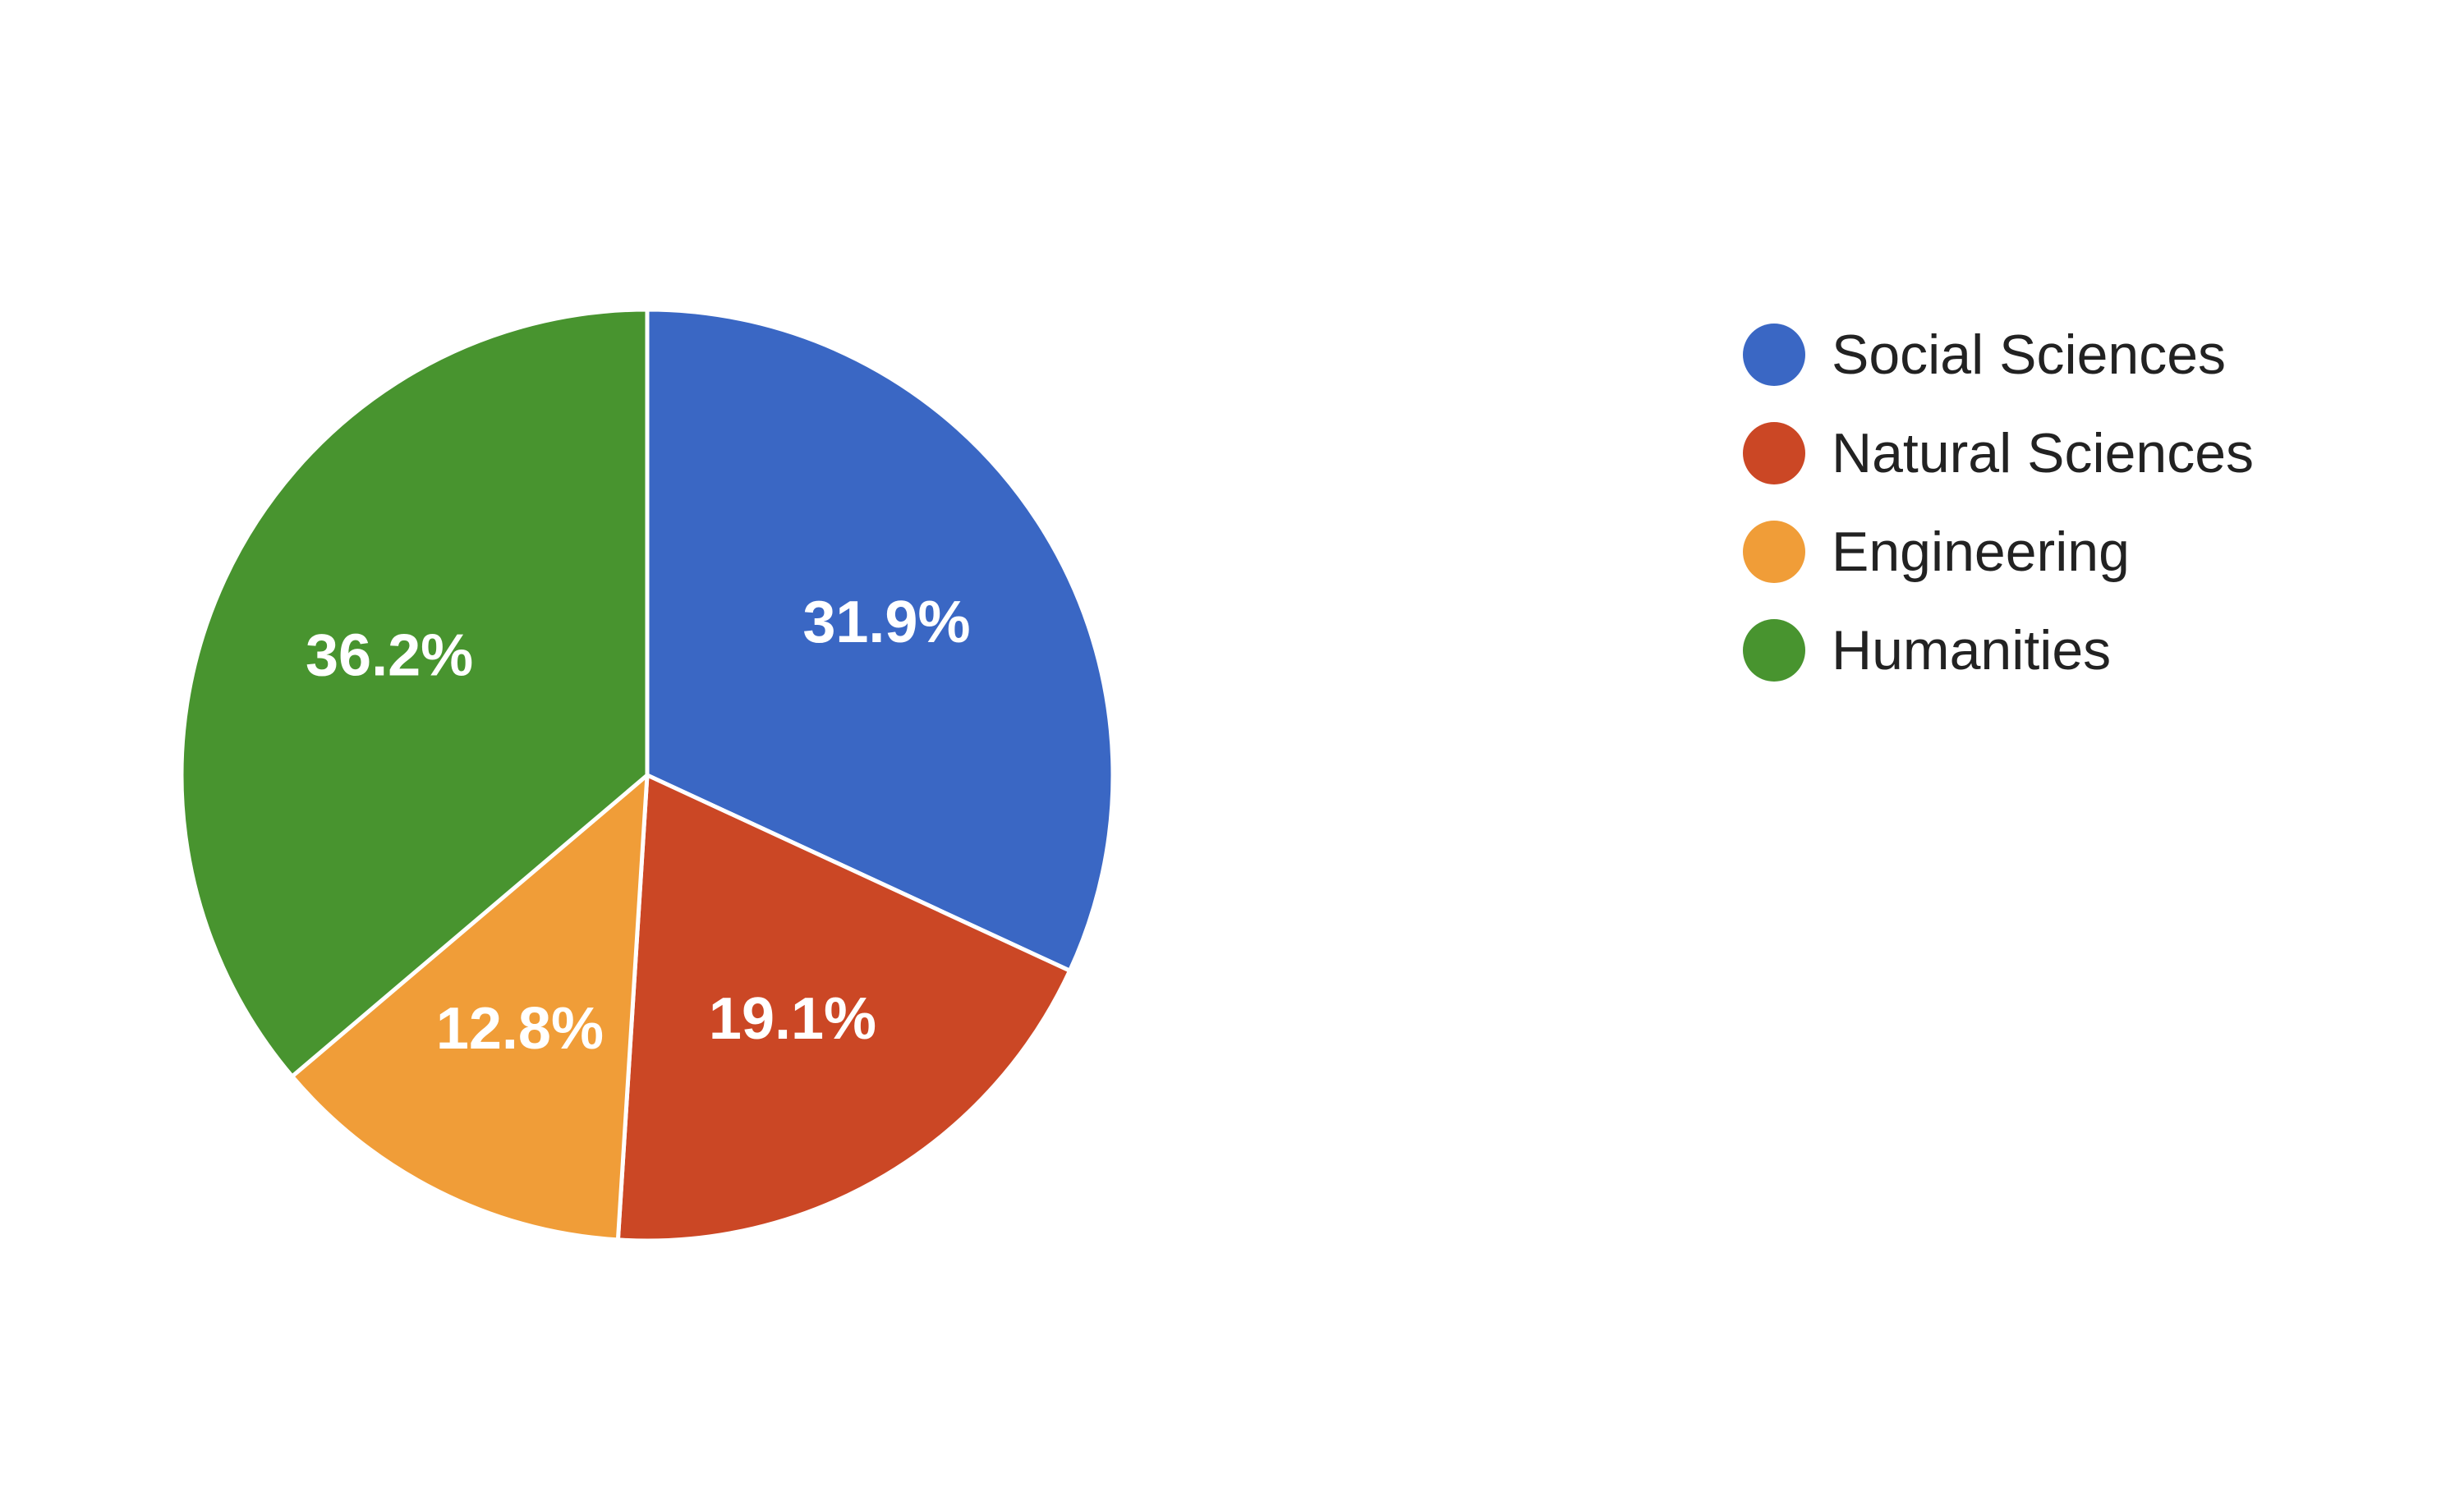 The width and height of the screenshot is (2464, 1501). I want to click on legend-swatch-natural-sciences, so click(1774, 453).